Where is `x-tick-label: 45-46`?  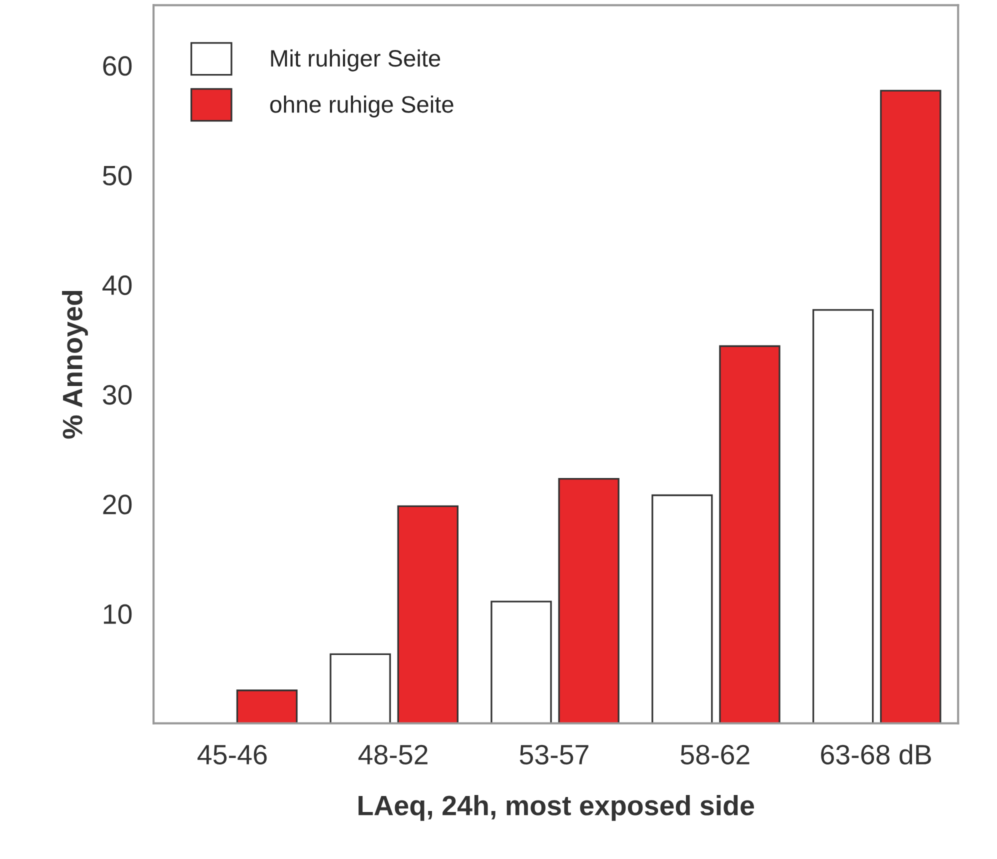
x-tick-label: 45-46 is located at coordinates (232, 754).